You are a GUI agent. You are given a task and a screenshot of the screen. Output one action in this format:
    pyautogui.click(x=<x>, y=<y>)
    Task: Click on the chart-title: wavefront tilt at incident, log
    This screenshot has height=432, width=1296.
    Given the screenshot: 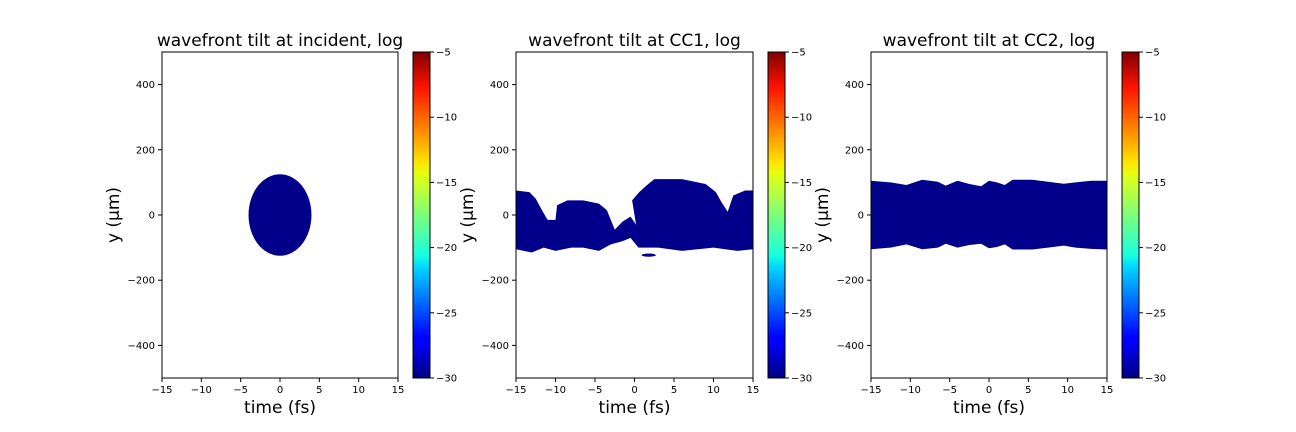 What is the action you would take?
    pyautogui.click(x=280, y=41)
    